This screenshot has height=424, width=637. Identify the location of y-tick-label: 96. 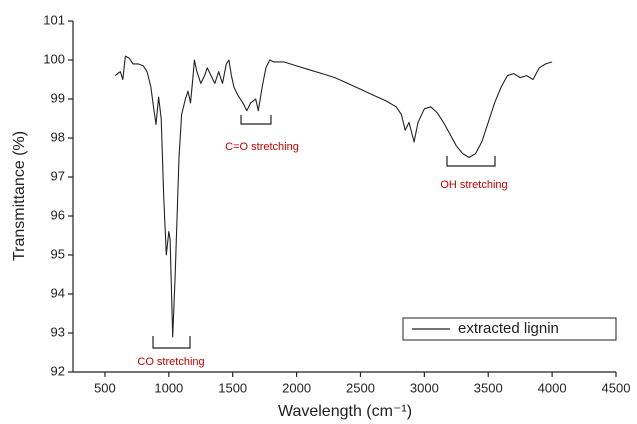
(58, 214).